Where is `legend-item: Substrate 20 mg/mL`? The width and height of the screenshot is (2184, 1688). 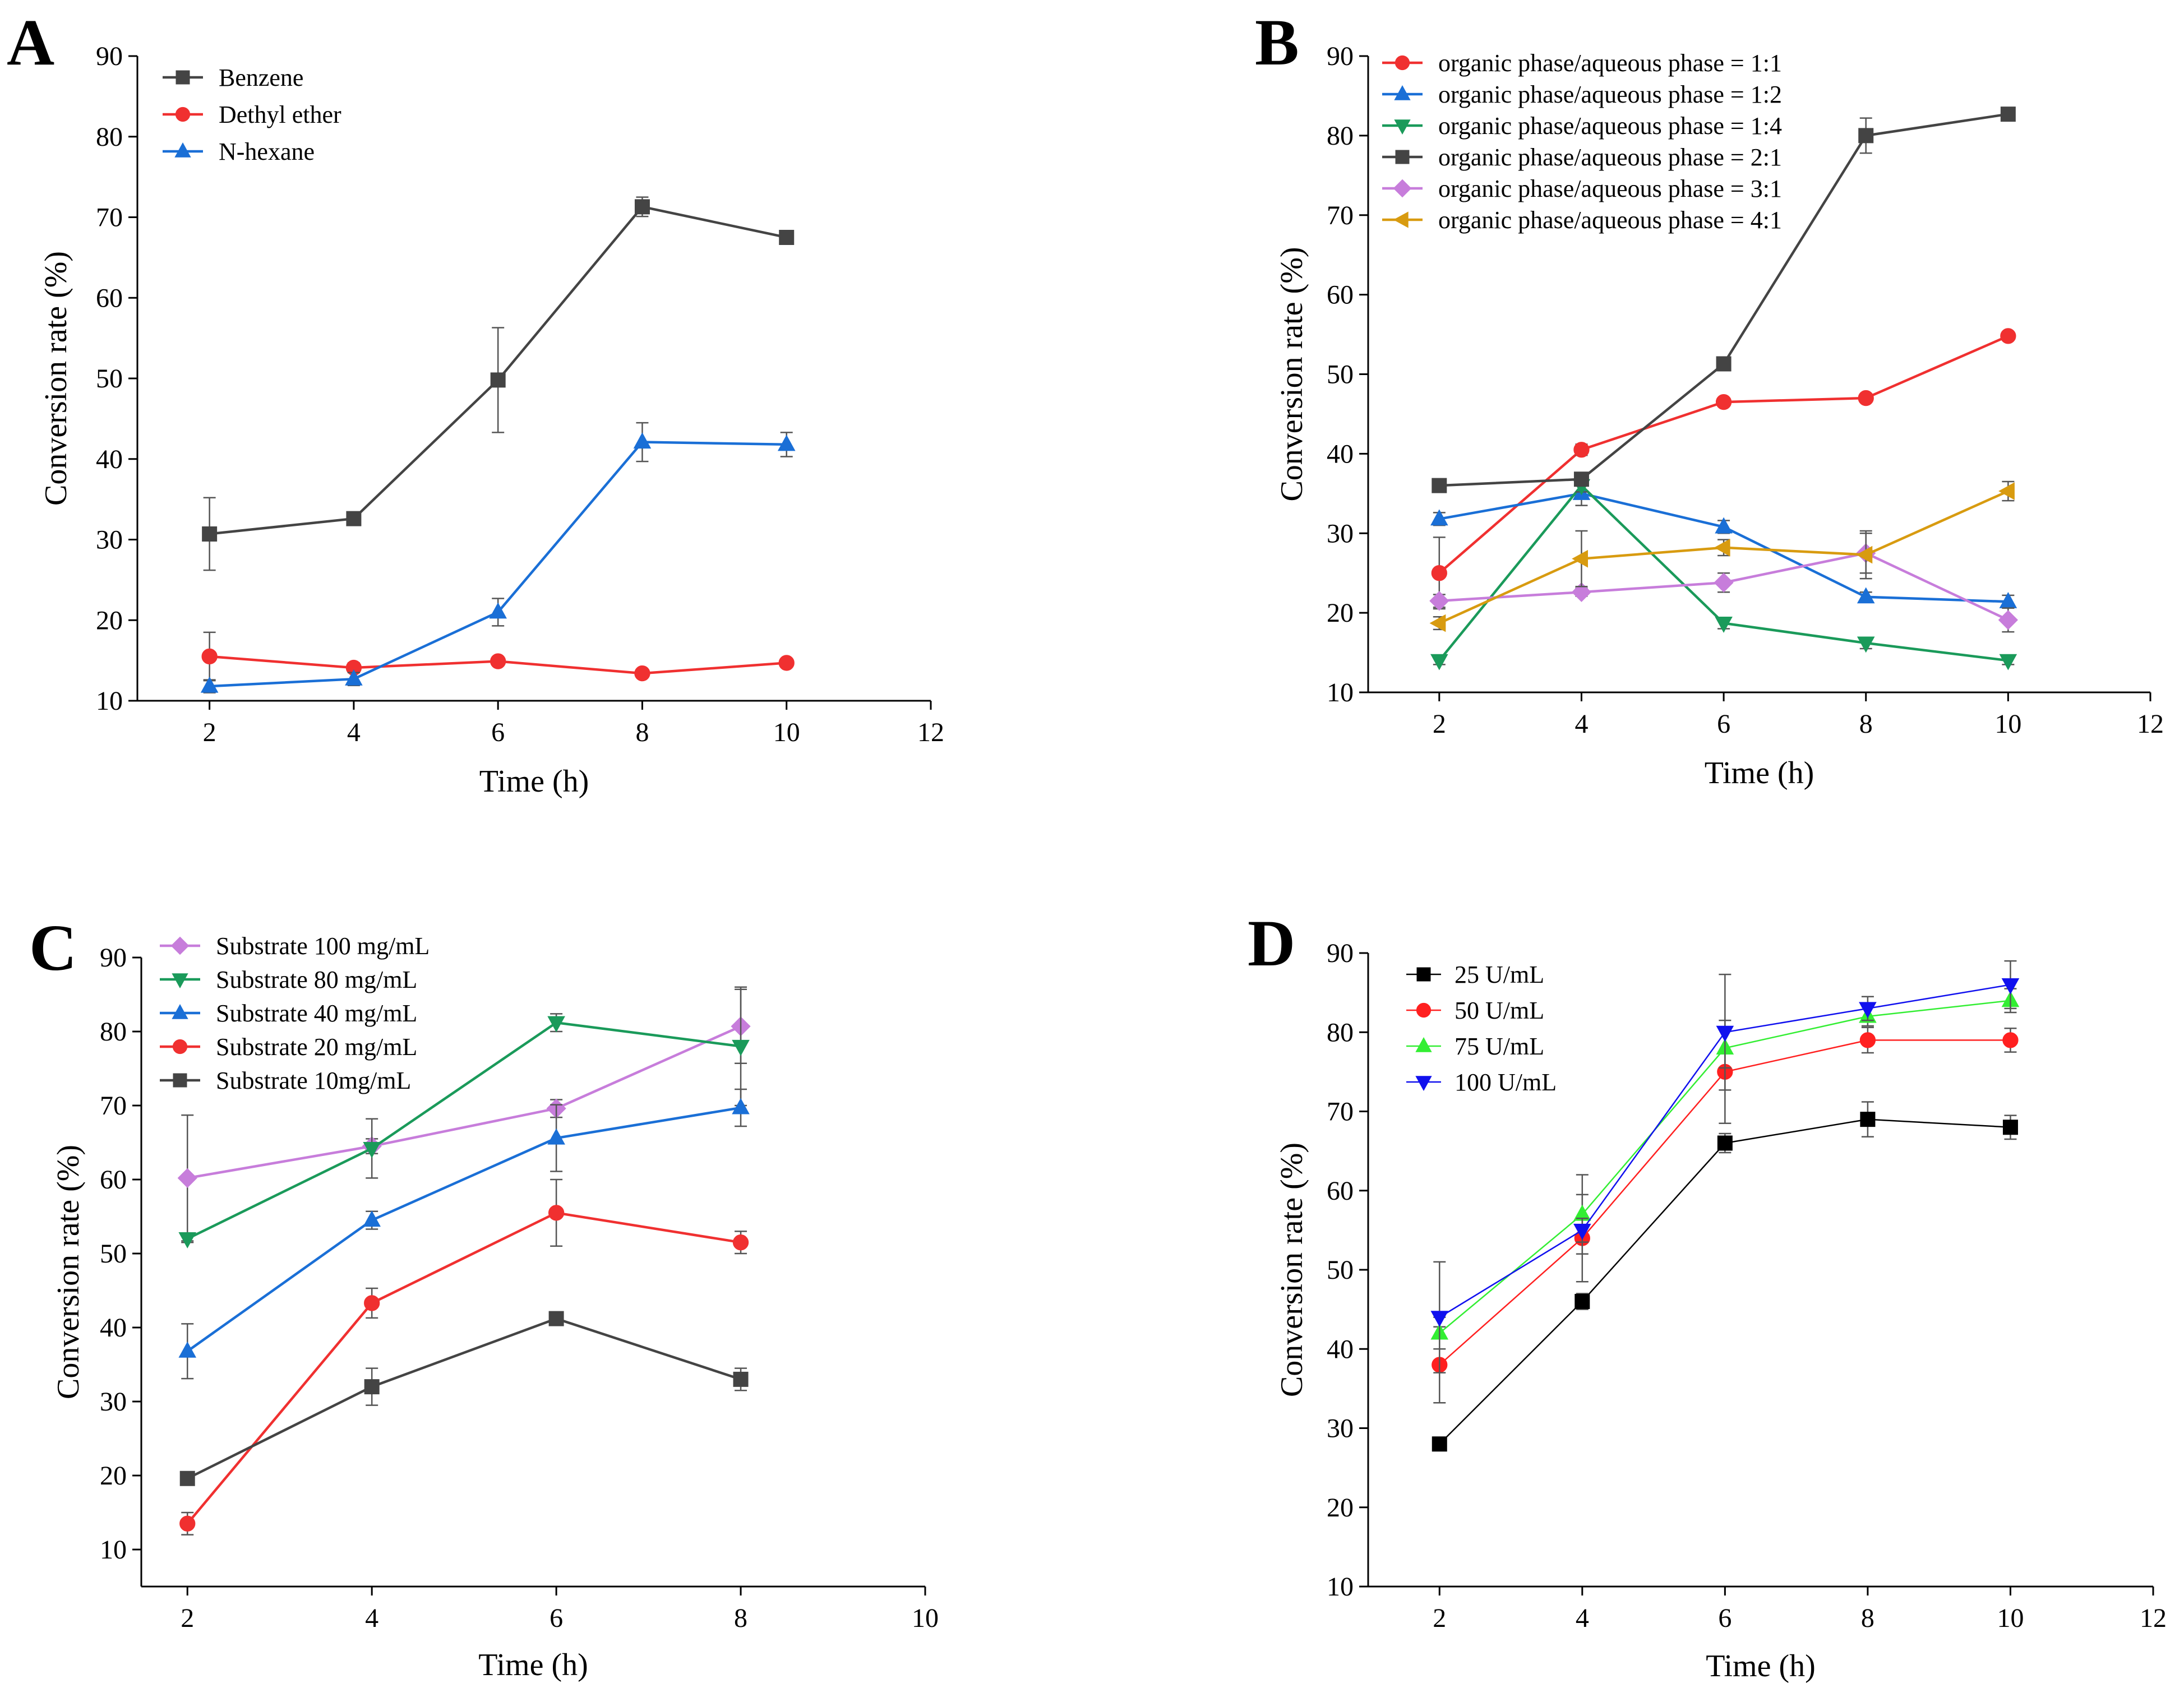 legend-item: Substrate 20 mg/mL is located at coordinates (289, 1047).